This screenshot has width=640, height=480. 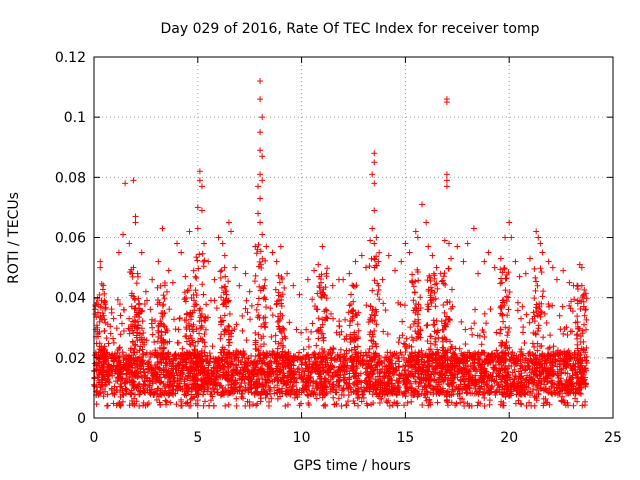 What do you see at coordinates (509, 438) in the screenshot?
I see `x-tick-label: 20` at bounding box center [509, 438].